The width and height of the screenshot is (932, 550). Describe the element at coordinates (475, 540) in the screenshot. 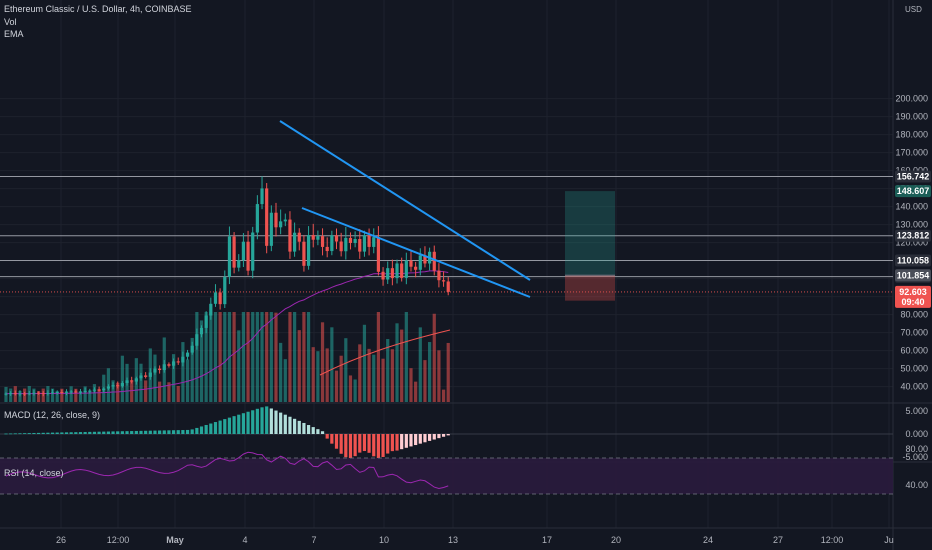

I see `time-axis: 26 12:00 May 4 7 10 13 17 20 24 27 12:00 Ju` at that location.